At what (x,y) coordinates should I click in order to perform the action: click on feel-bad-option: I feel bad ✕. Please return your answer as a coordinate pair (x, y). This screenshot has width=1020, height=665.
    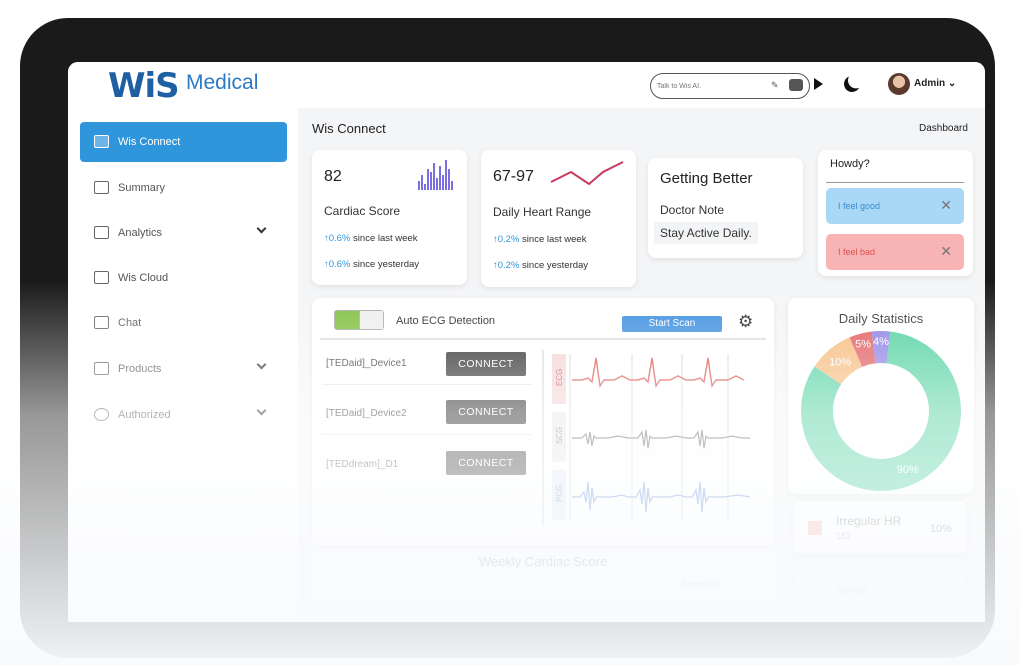
    Looking at the image, I should click on (895, 252).